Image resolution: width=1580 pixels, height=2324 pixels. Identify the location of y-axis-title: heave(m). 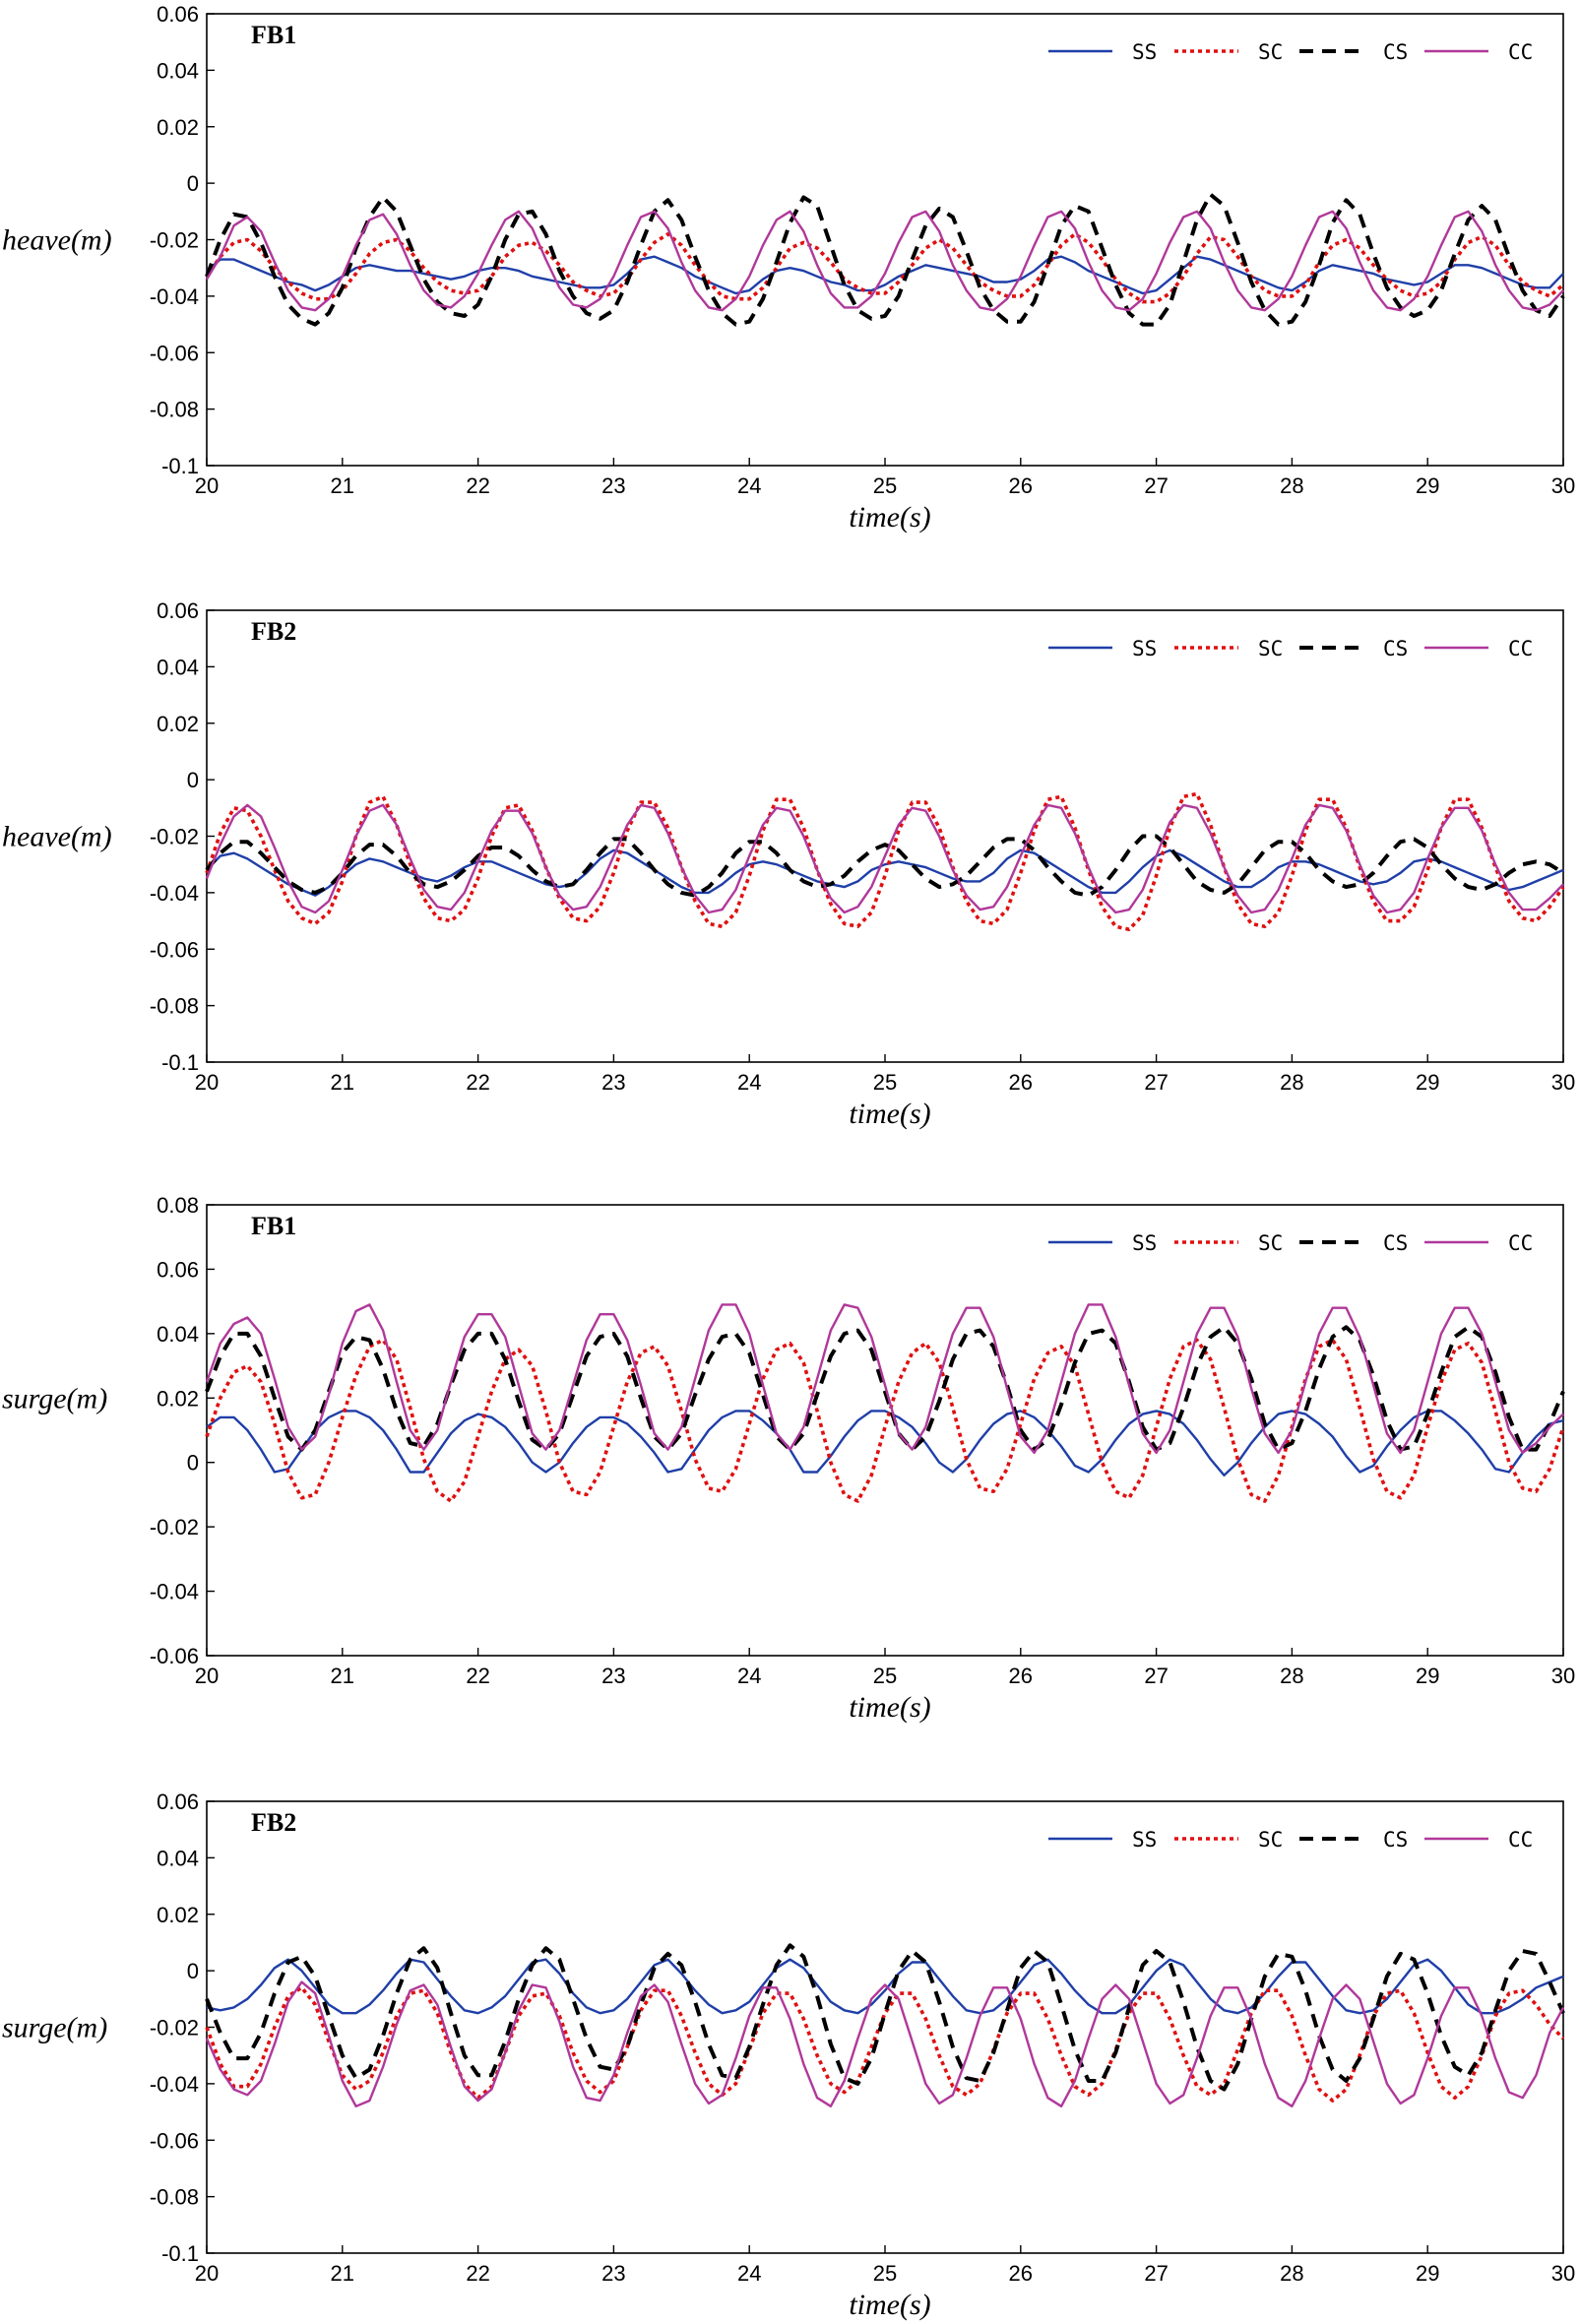
(57, 837).